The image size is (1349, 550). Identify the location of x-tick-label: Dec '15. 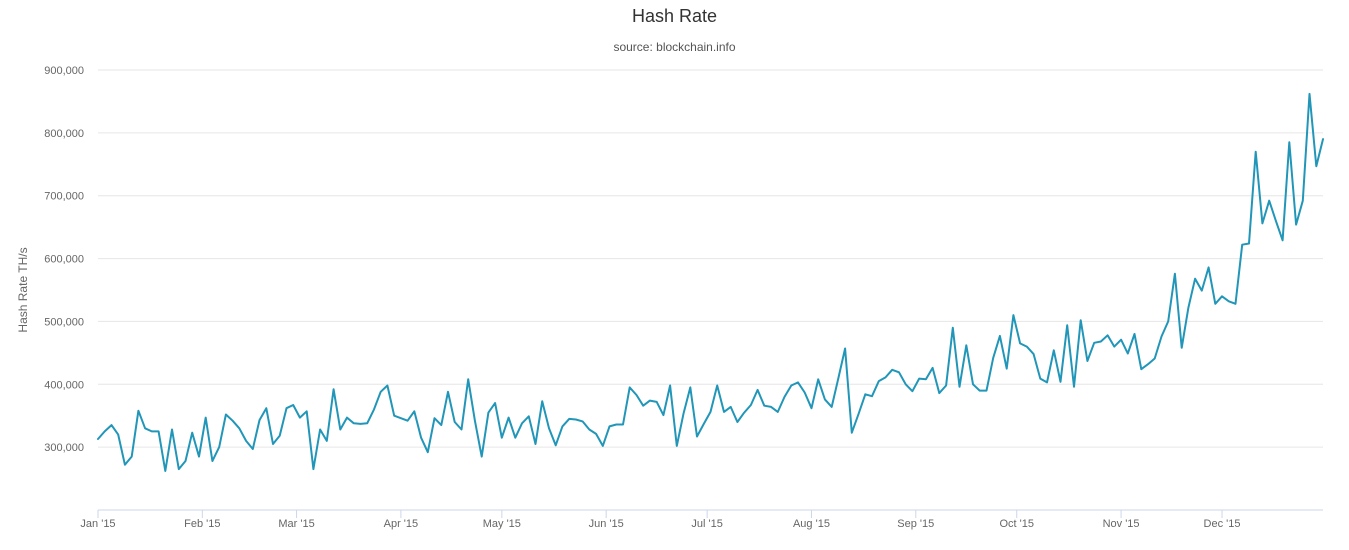
(1222, 524).